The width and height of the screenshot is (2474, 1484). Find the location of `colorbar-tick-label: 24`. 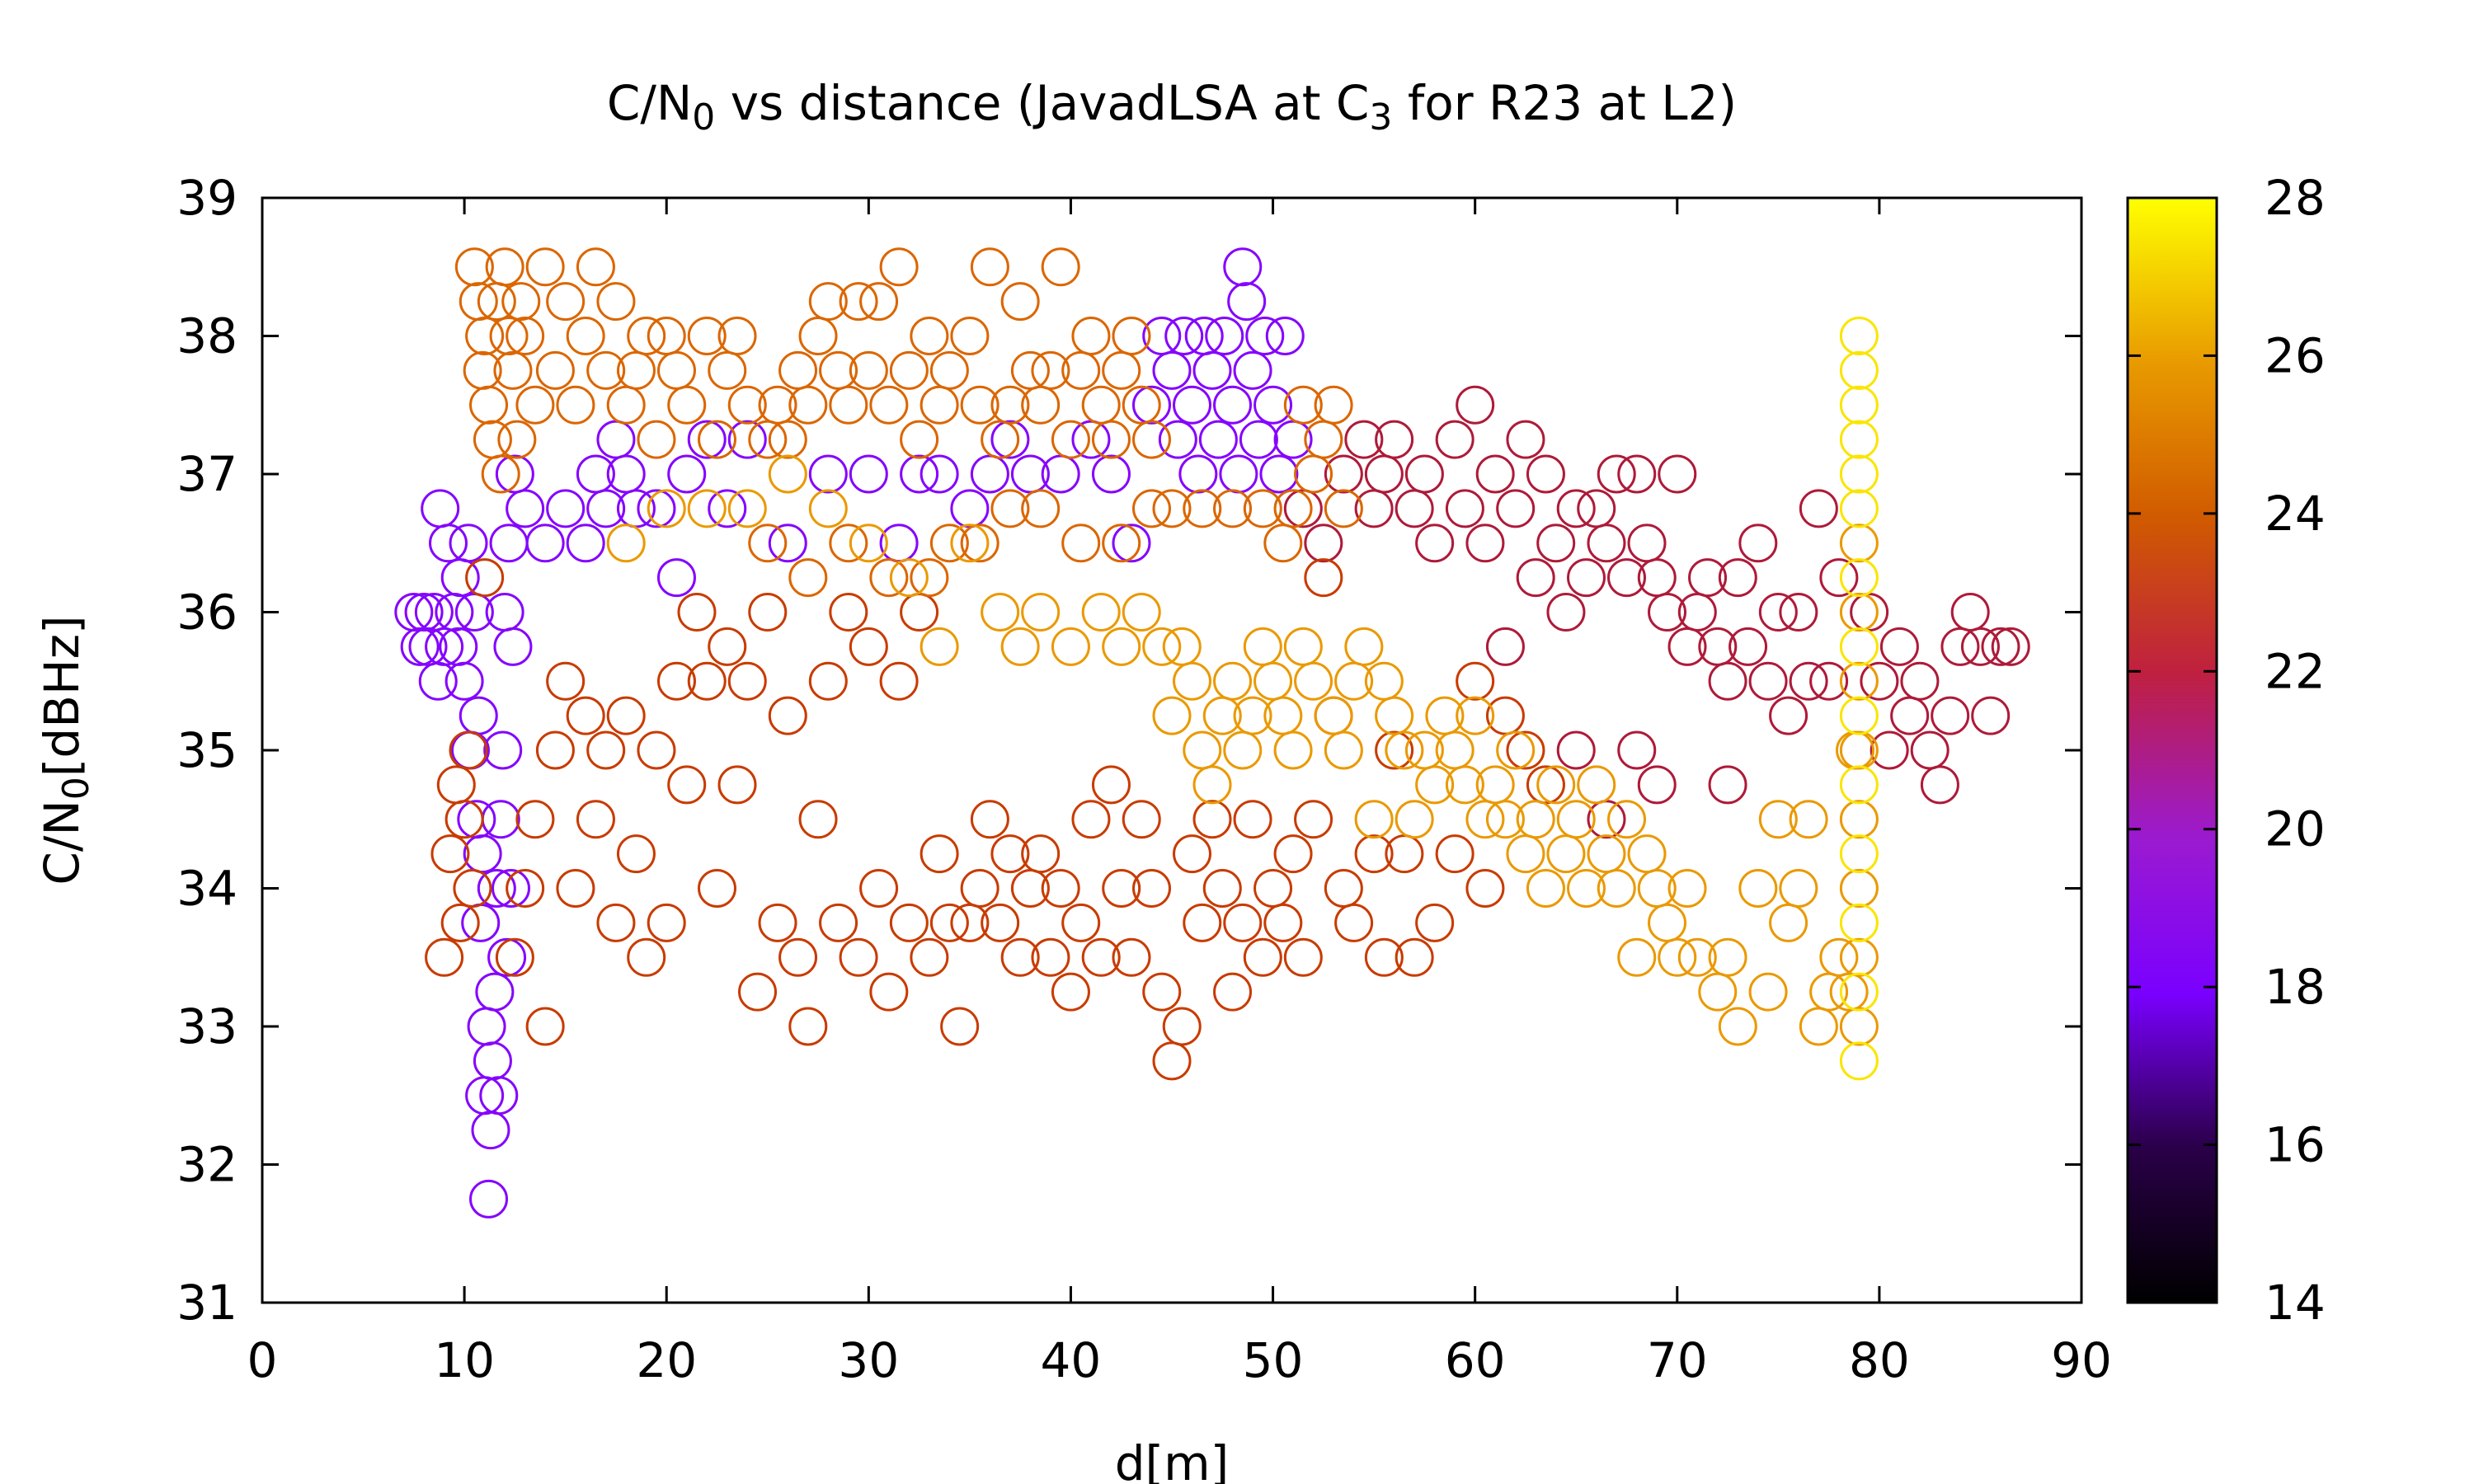

colorbar-tick-label: 24 is located at coordinates (2295, 514).